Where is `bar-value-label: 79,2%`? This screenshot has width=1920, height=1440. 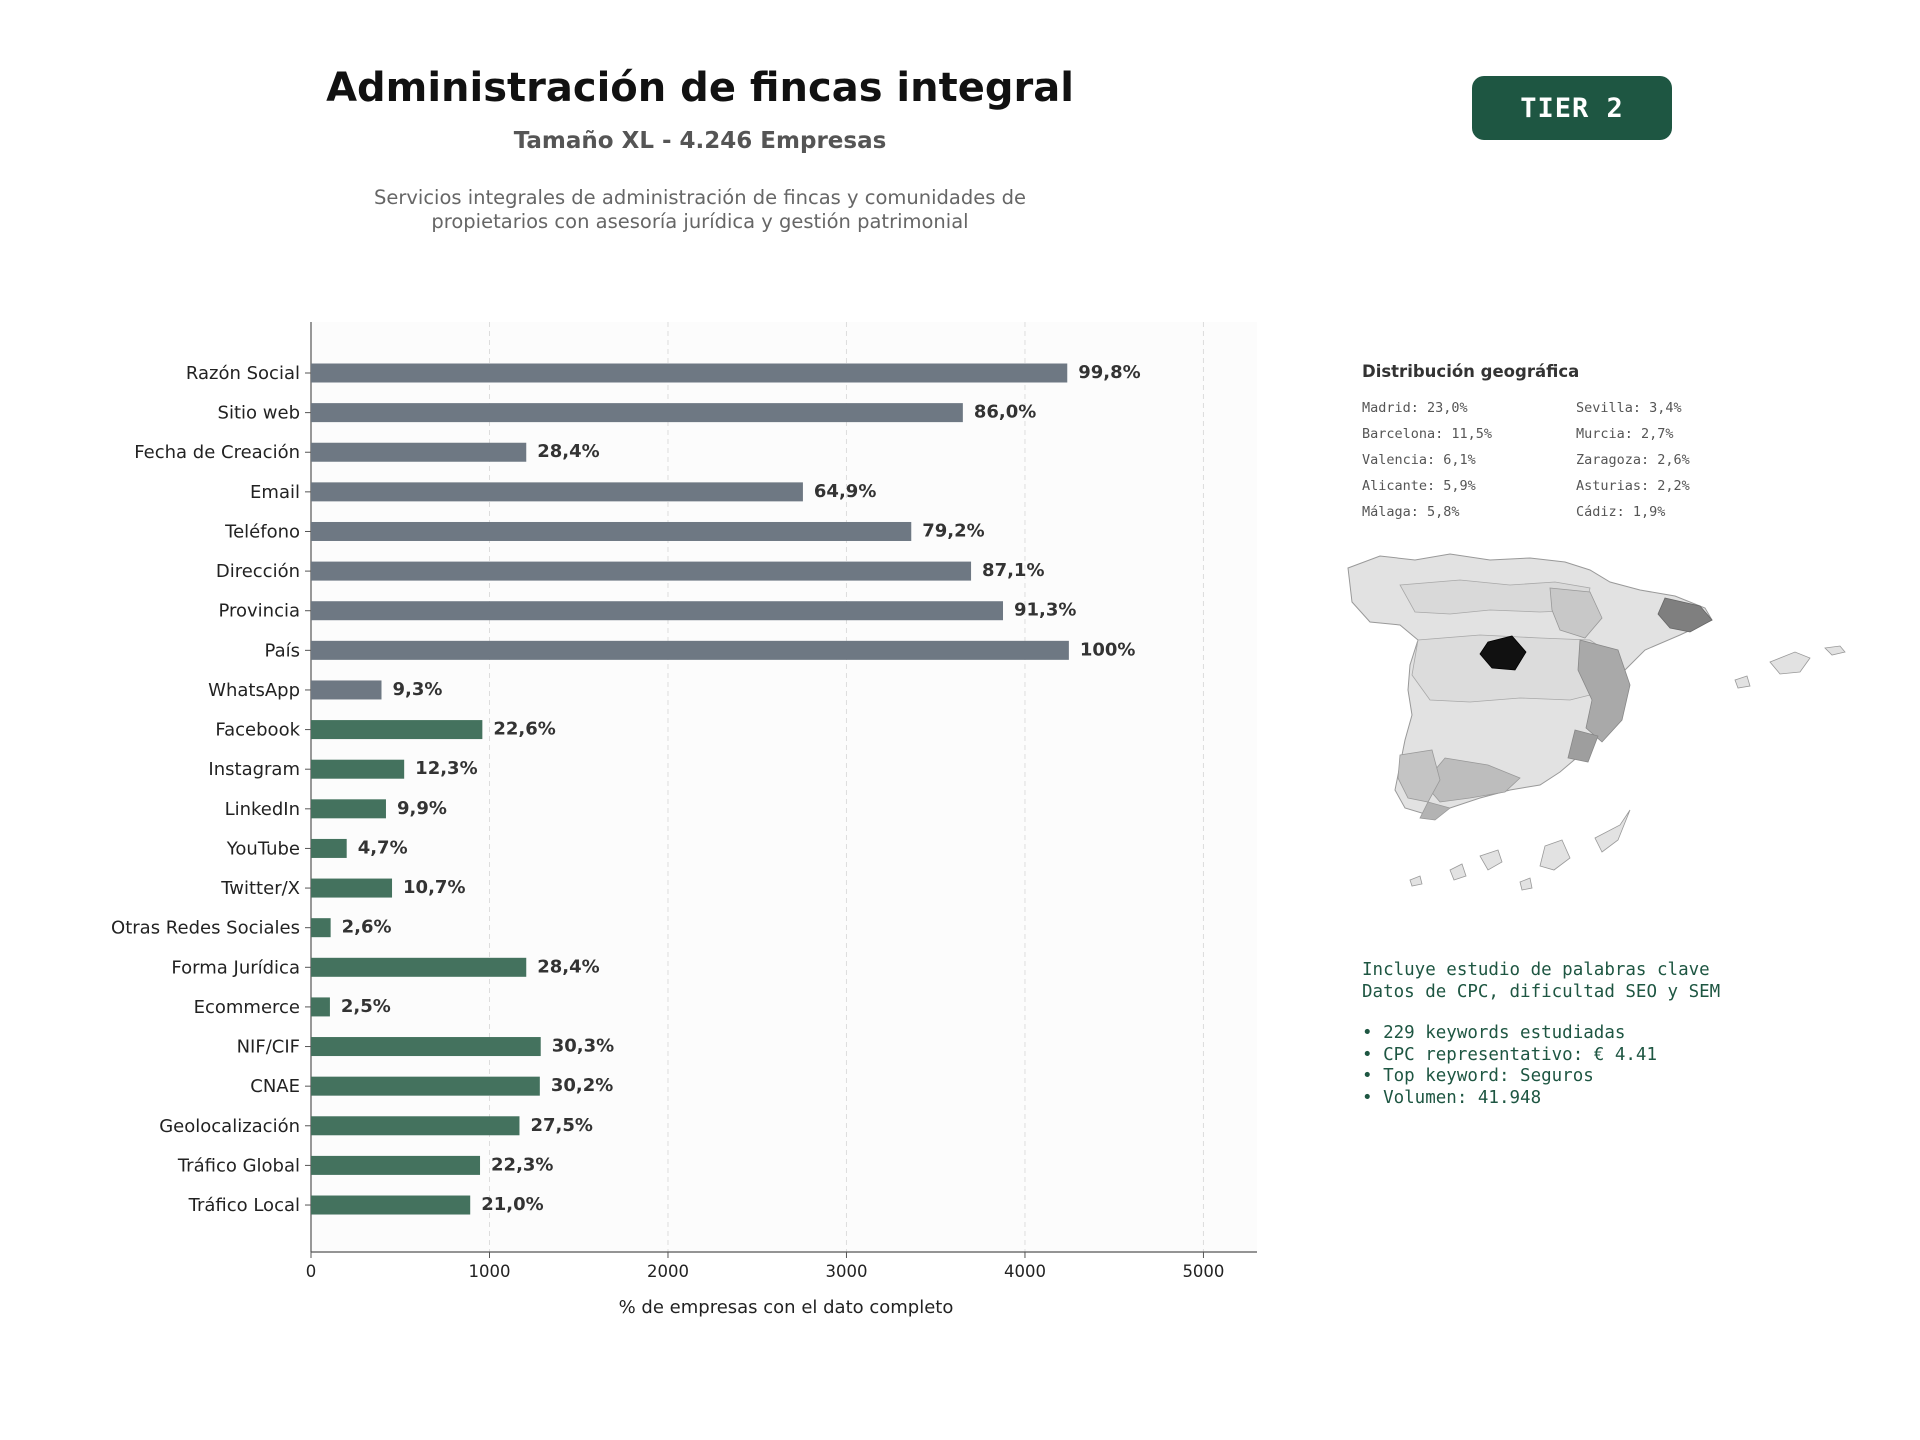
bar-value-label: 79,2% is located at coordinates (953, 530).